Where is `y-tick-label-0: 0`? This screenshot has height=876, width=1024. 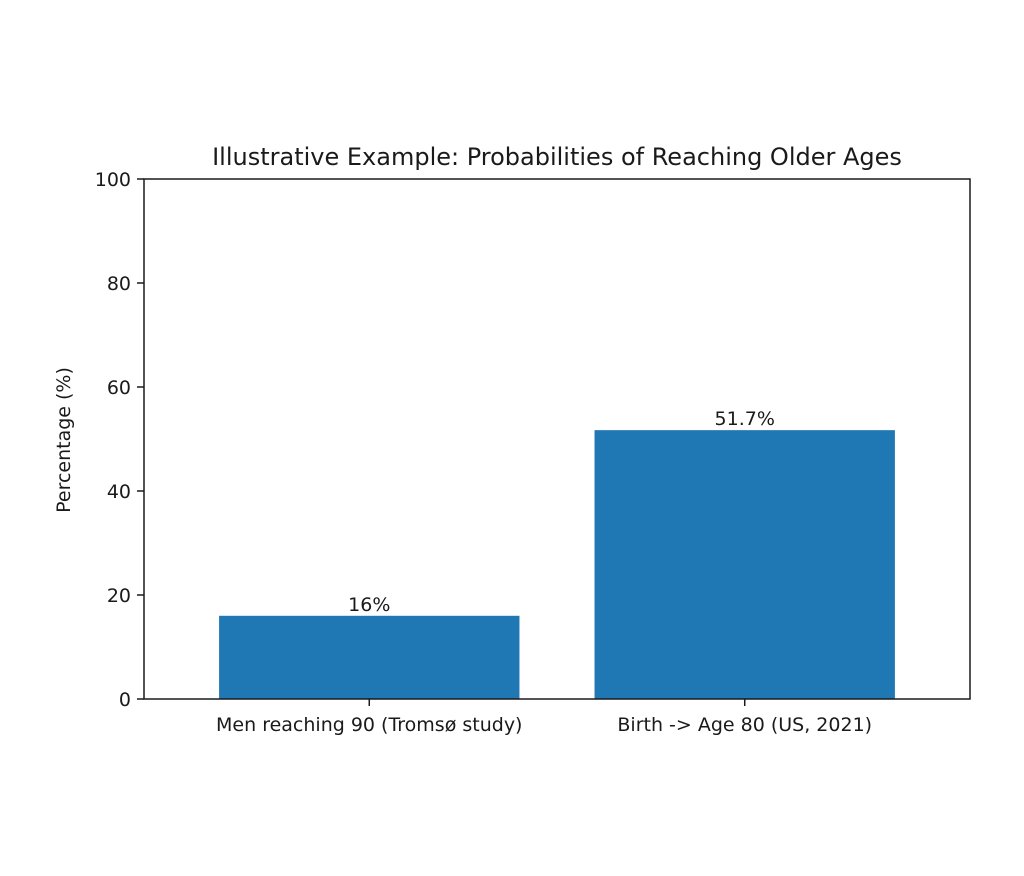 y-tick-label-0: 0 is located at coordinates (125, 700).